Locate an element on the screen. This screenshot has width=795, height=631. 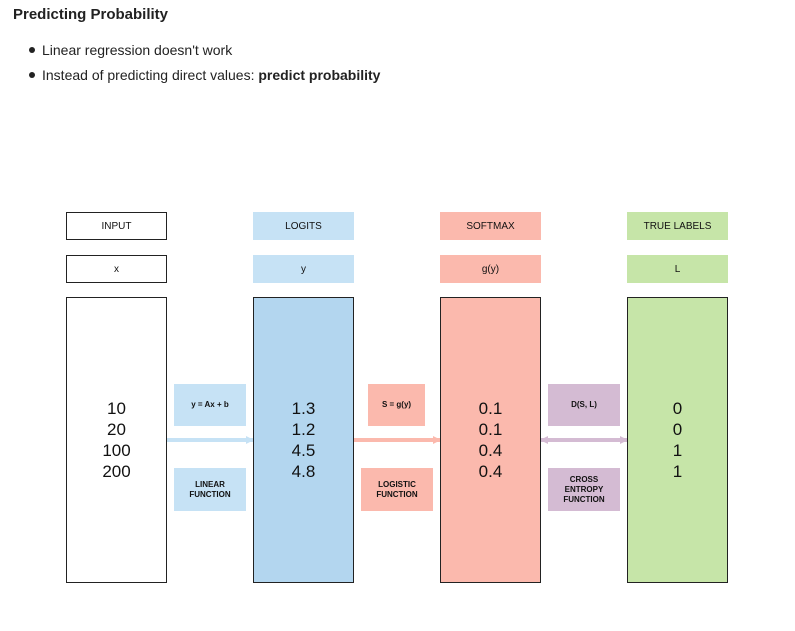
softmax-header-text: SOFTMAX is located at coordinates (490, 226).